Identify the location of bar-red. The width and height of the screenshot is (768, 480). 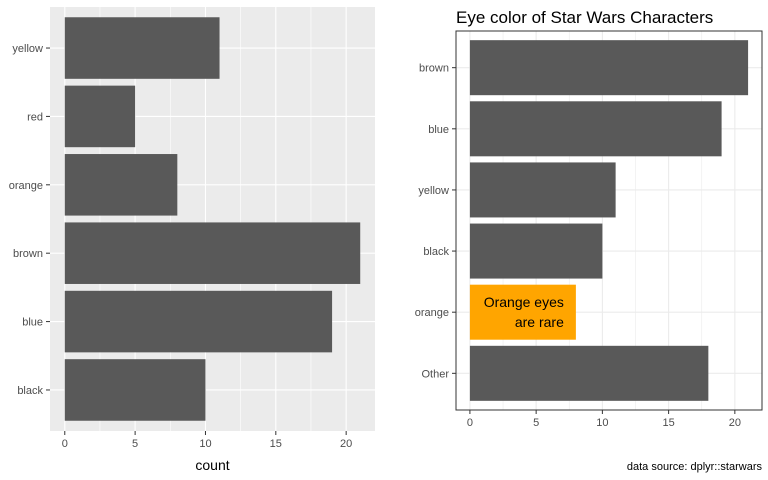
(100, 116).